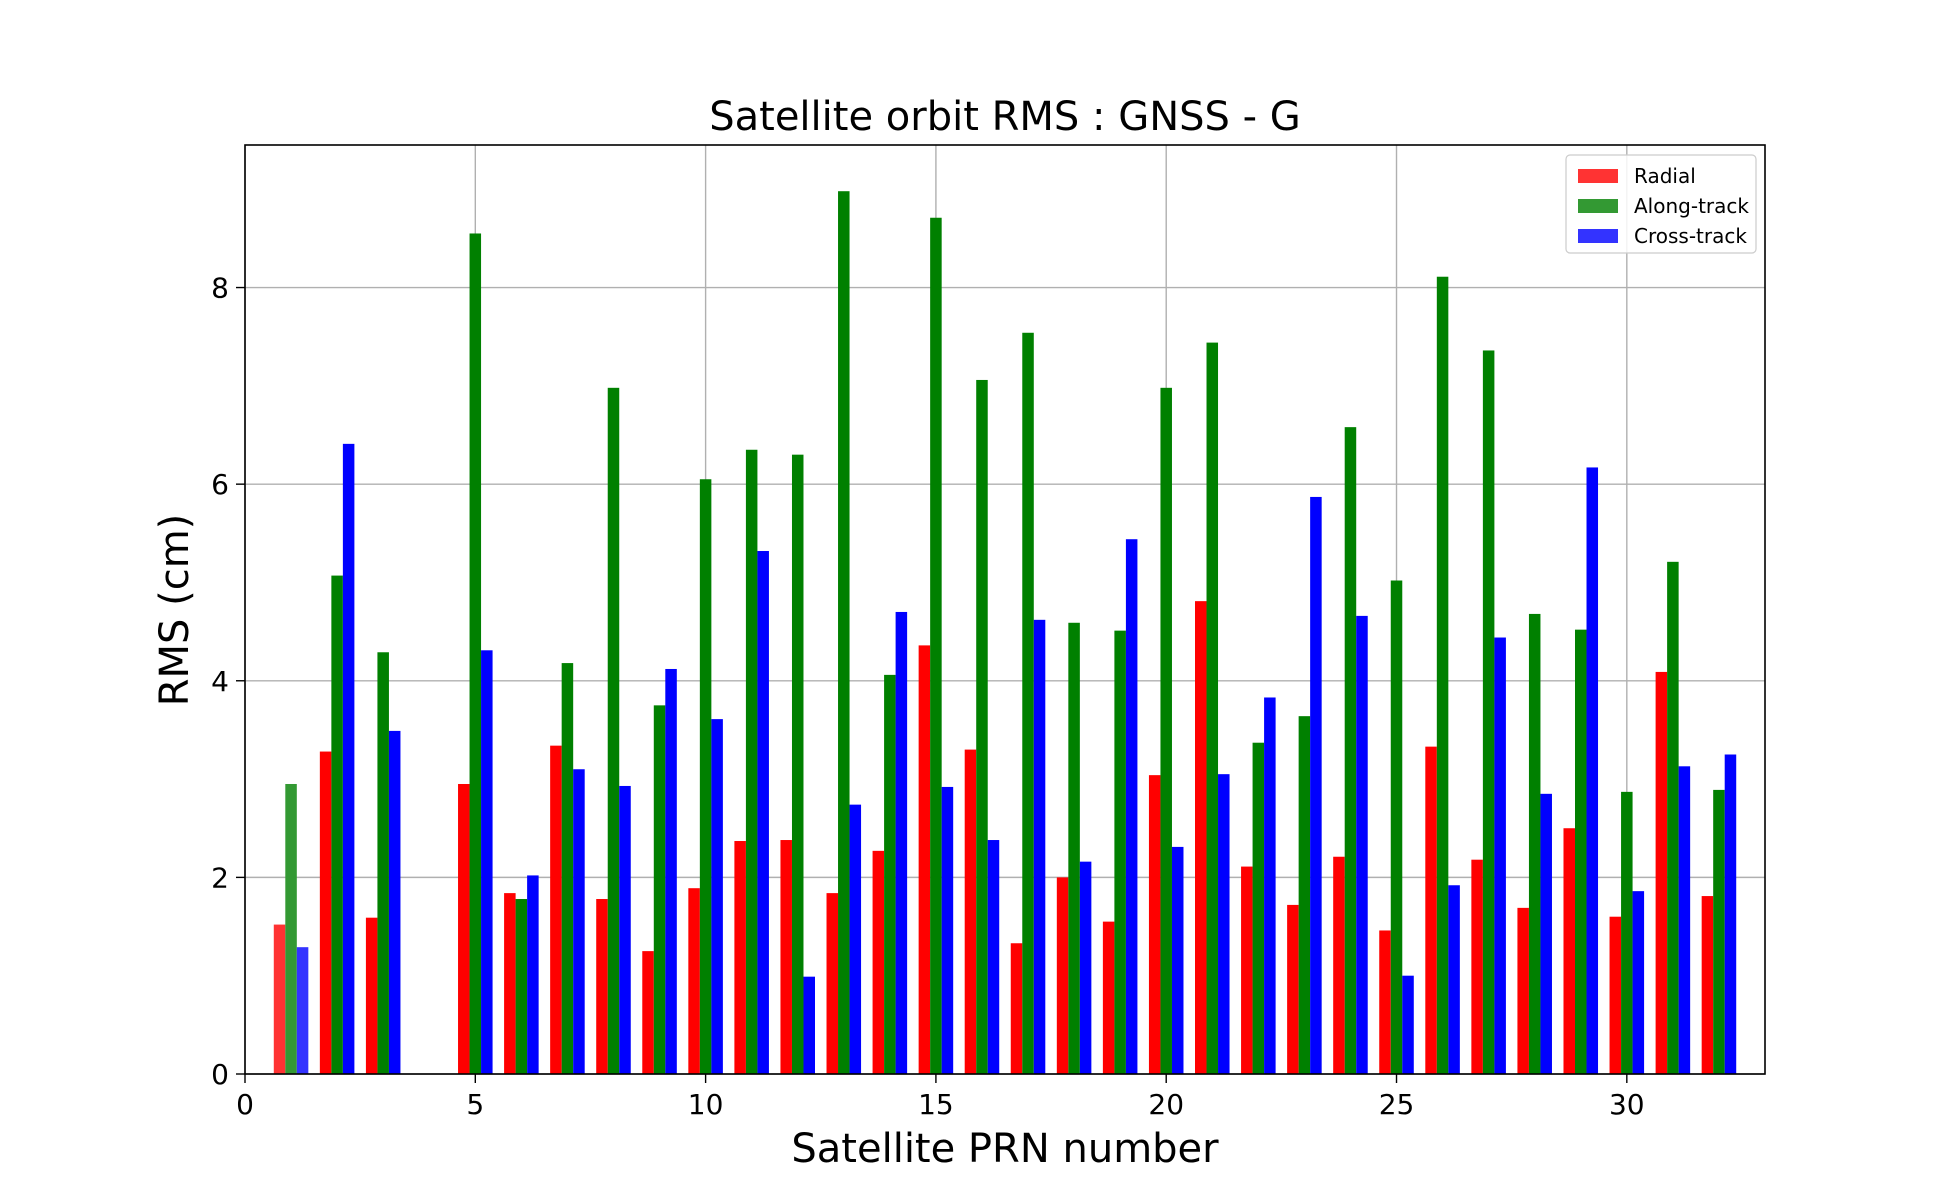 The image size is (1950, 1200). Describe the element at coordinates (175, 610) in the screenshot. I see `y-axis-title: RMS (cm)` at that location.